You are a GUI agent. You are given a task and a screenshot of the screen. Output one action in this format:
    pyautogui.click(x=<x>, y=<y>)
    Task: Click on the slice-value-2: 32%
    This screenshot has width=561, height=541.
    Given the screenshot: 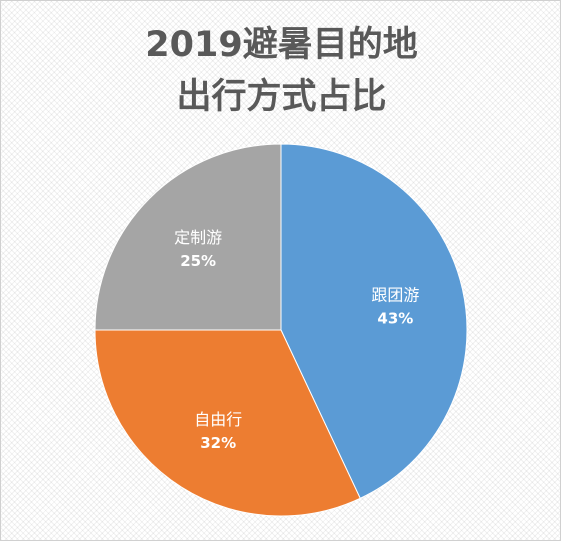 What is the action you would take?
    pyautogui.click(x=218, y=443)
    